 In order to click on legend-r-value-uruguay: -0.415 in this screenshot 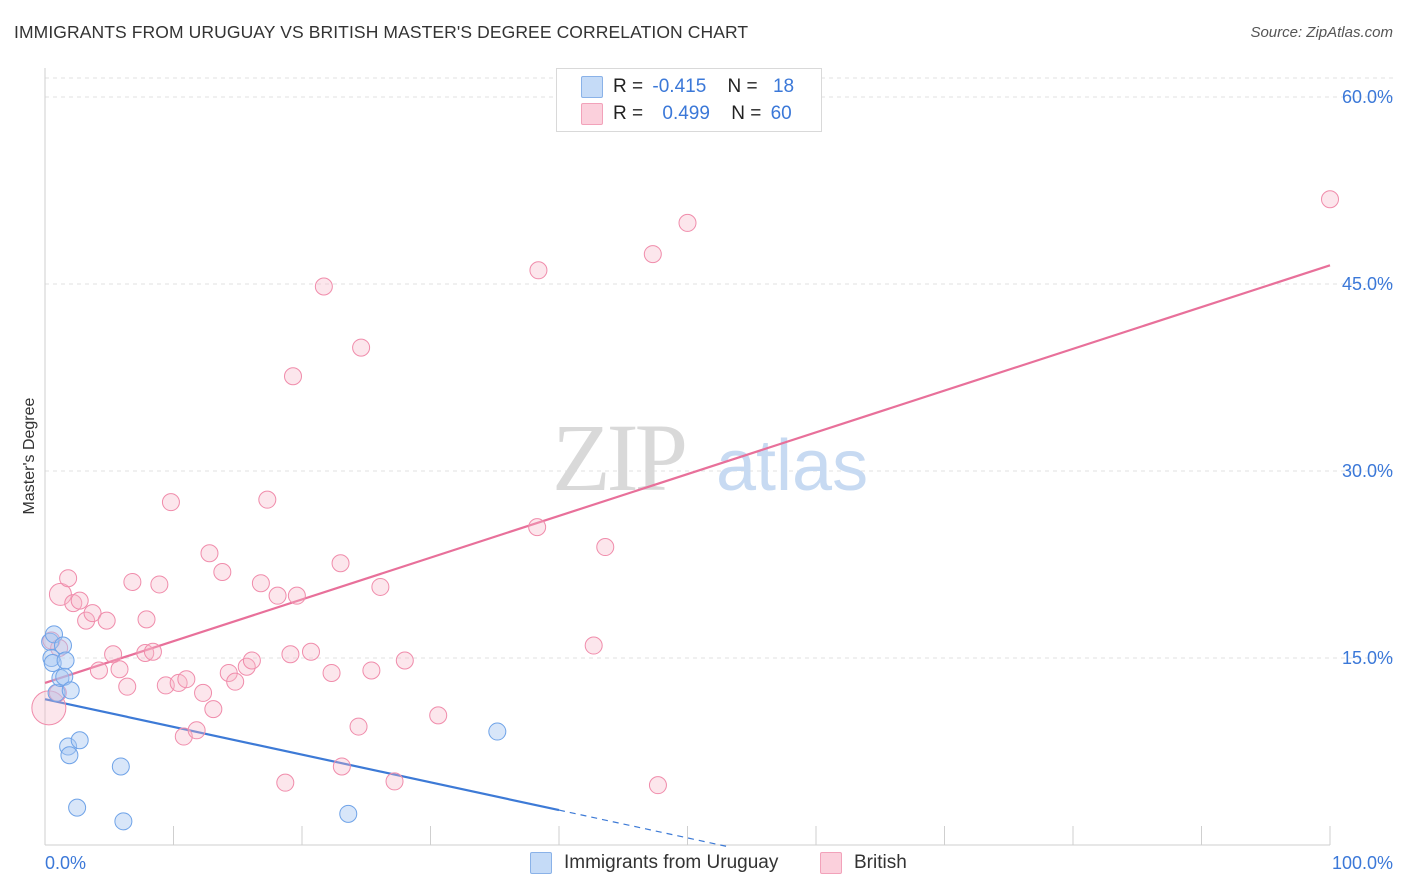, I will do `click(679, 86)`.